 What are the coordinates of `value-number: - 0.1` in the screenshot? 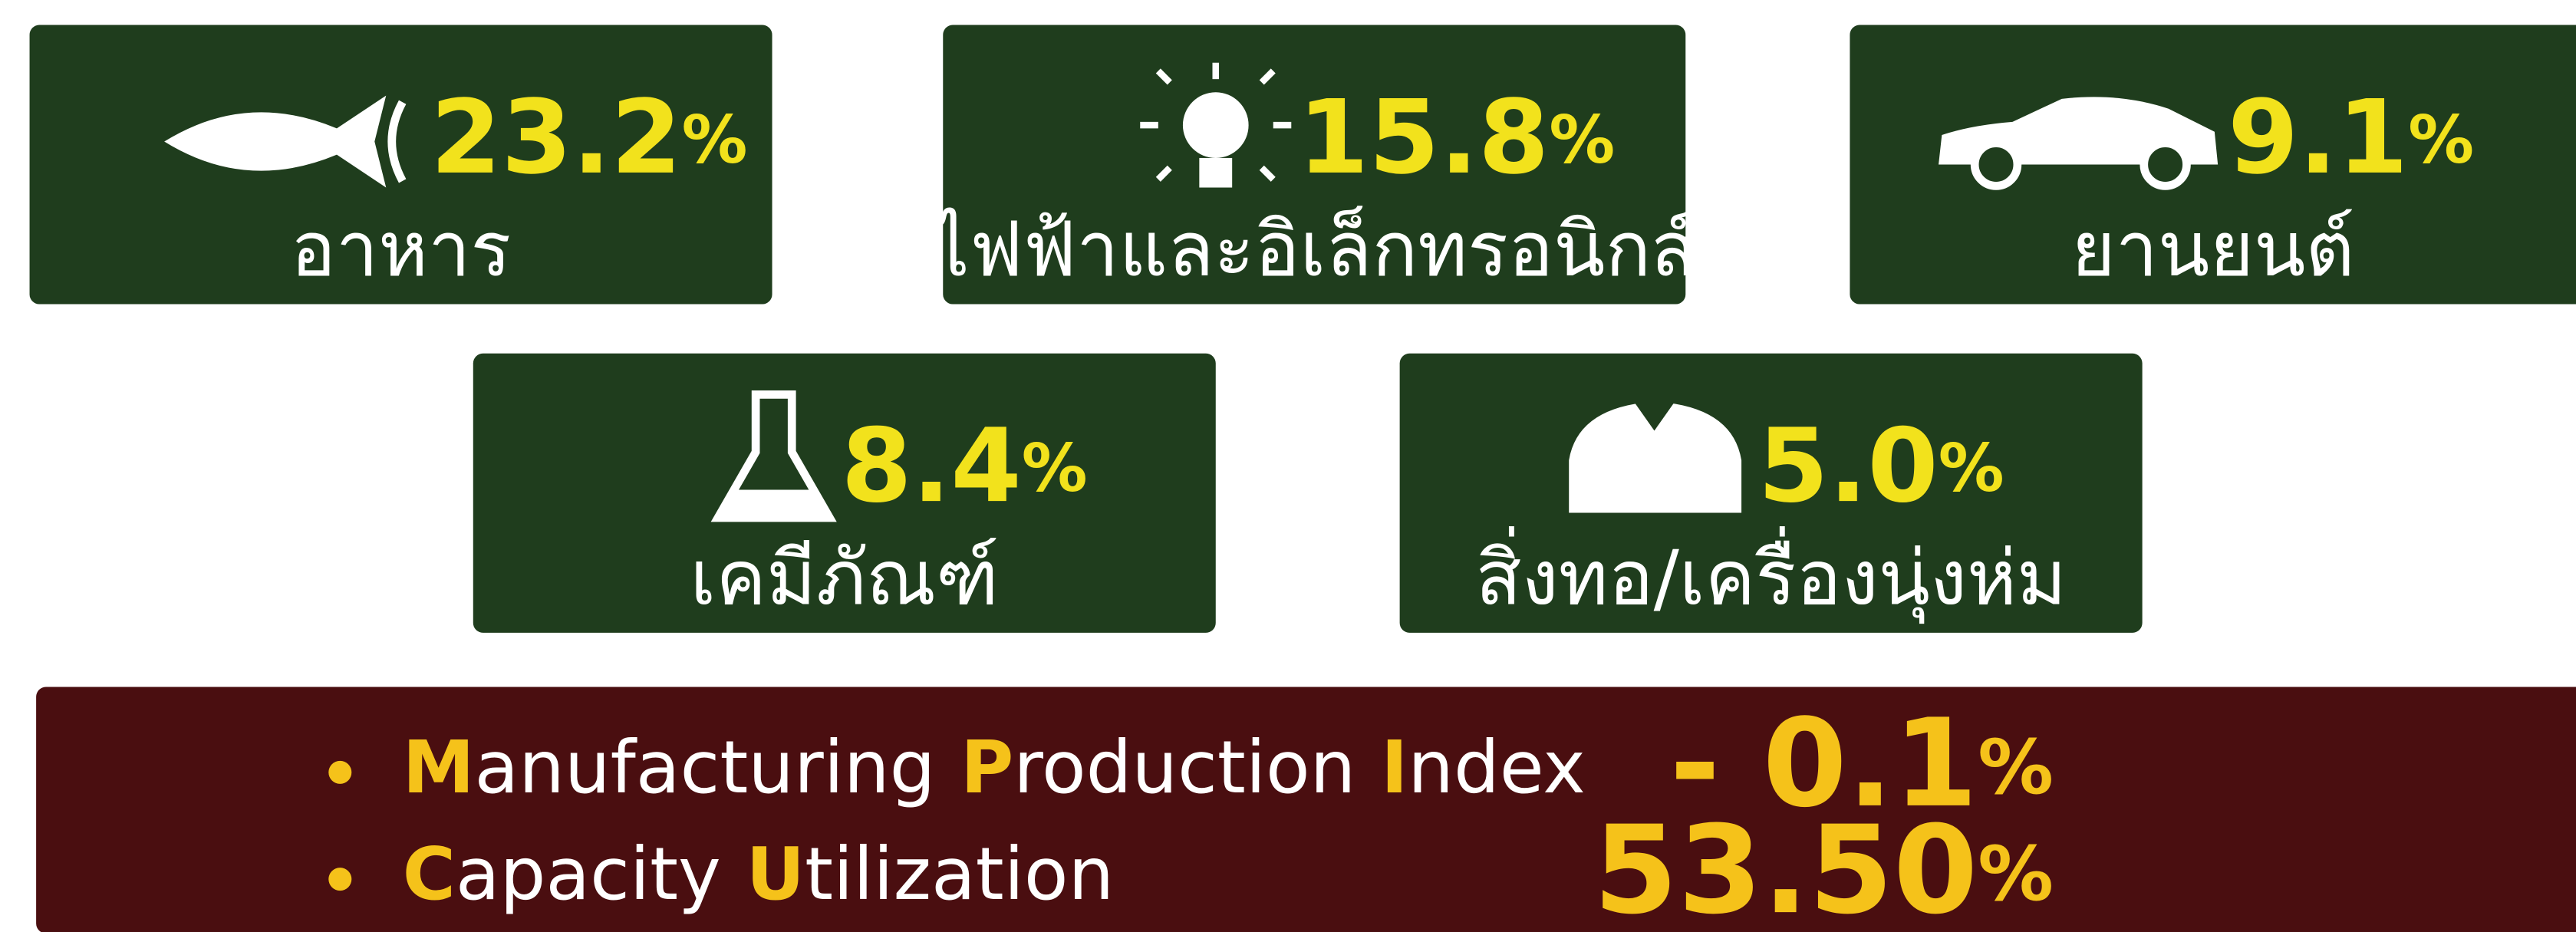 It's located at (1824, 764).